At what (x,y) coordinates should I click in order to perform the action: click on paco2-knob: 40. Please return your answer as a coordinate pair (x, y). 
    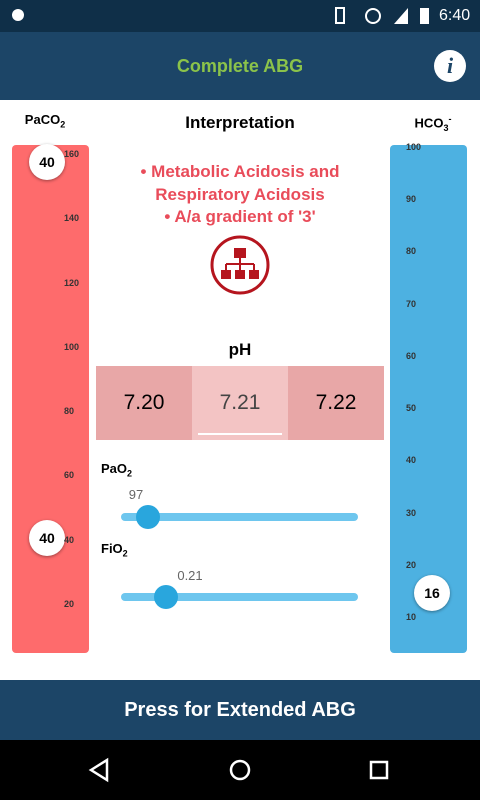
    Looking at the image, I should click on (47, 538).